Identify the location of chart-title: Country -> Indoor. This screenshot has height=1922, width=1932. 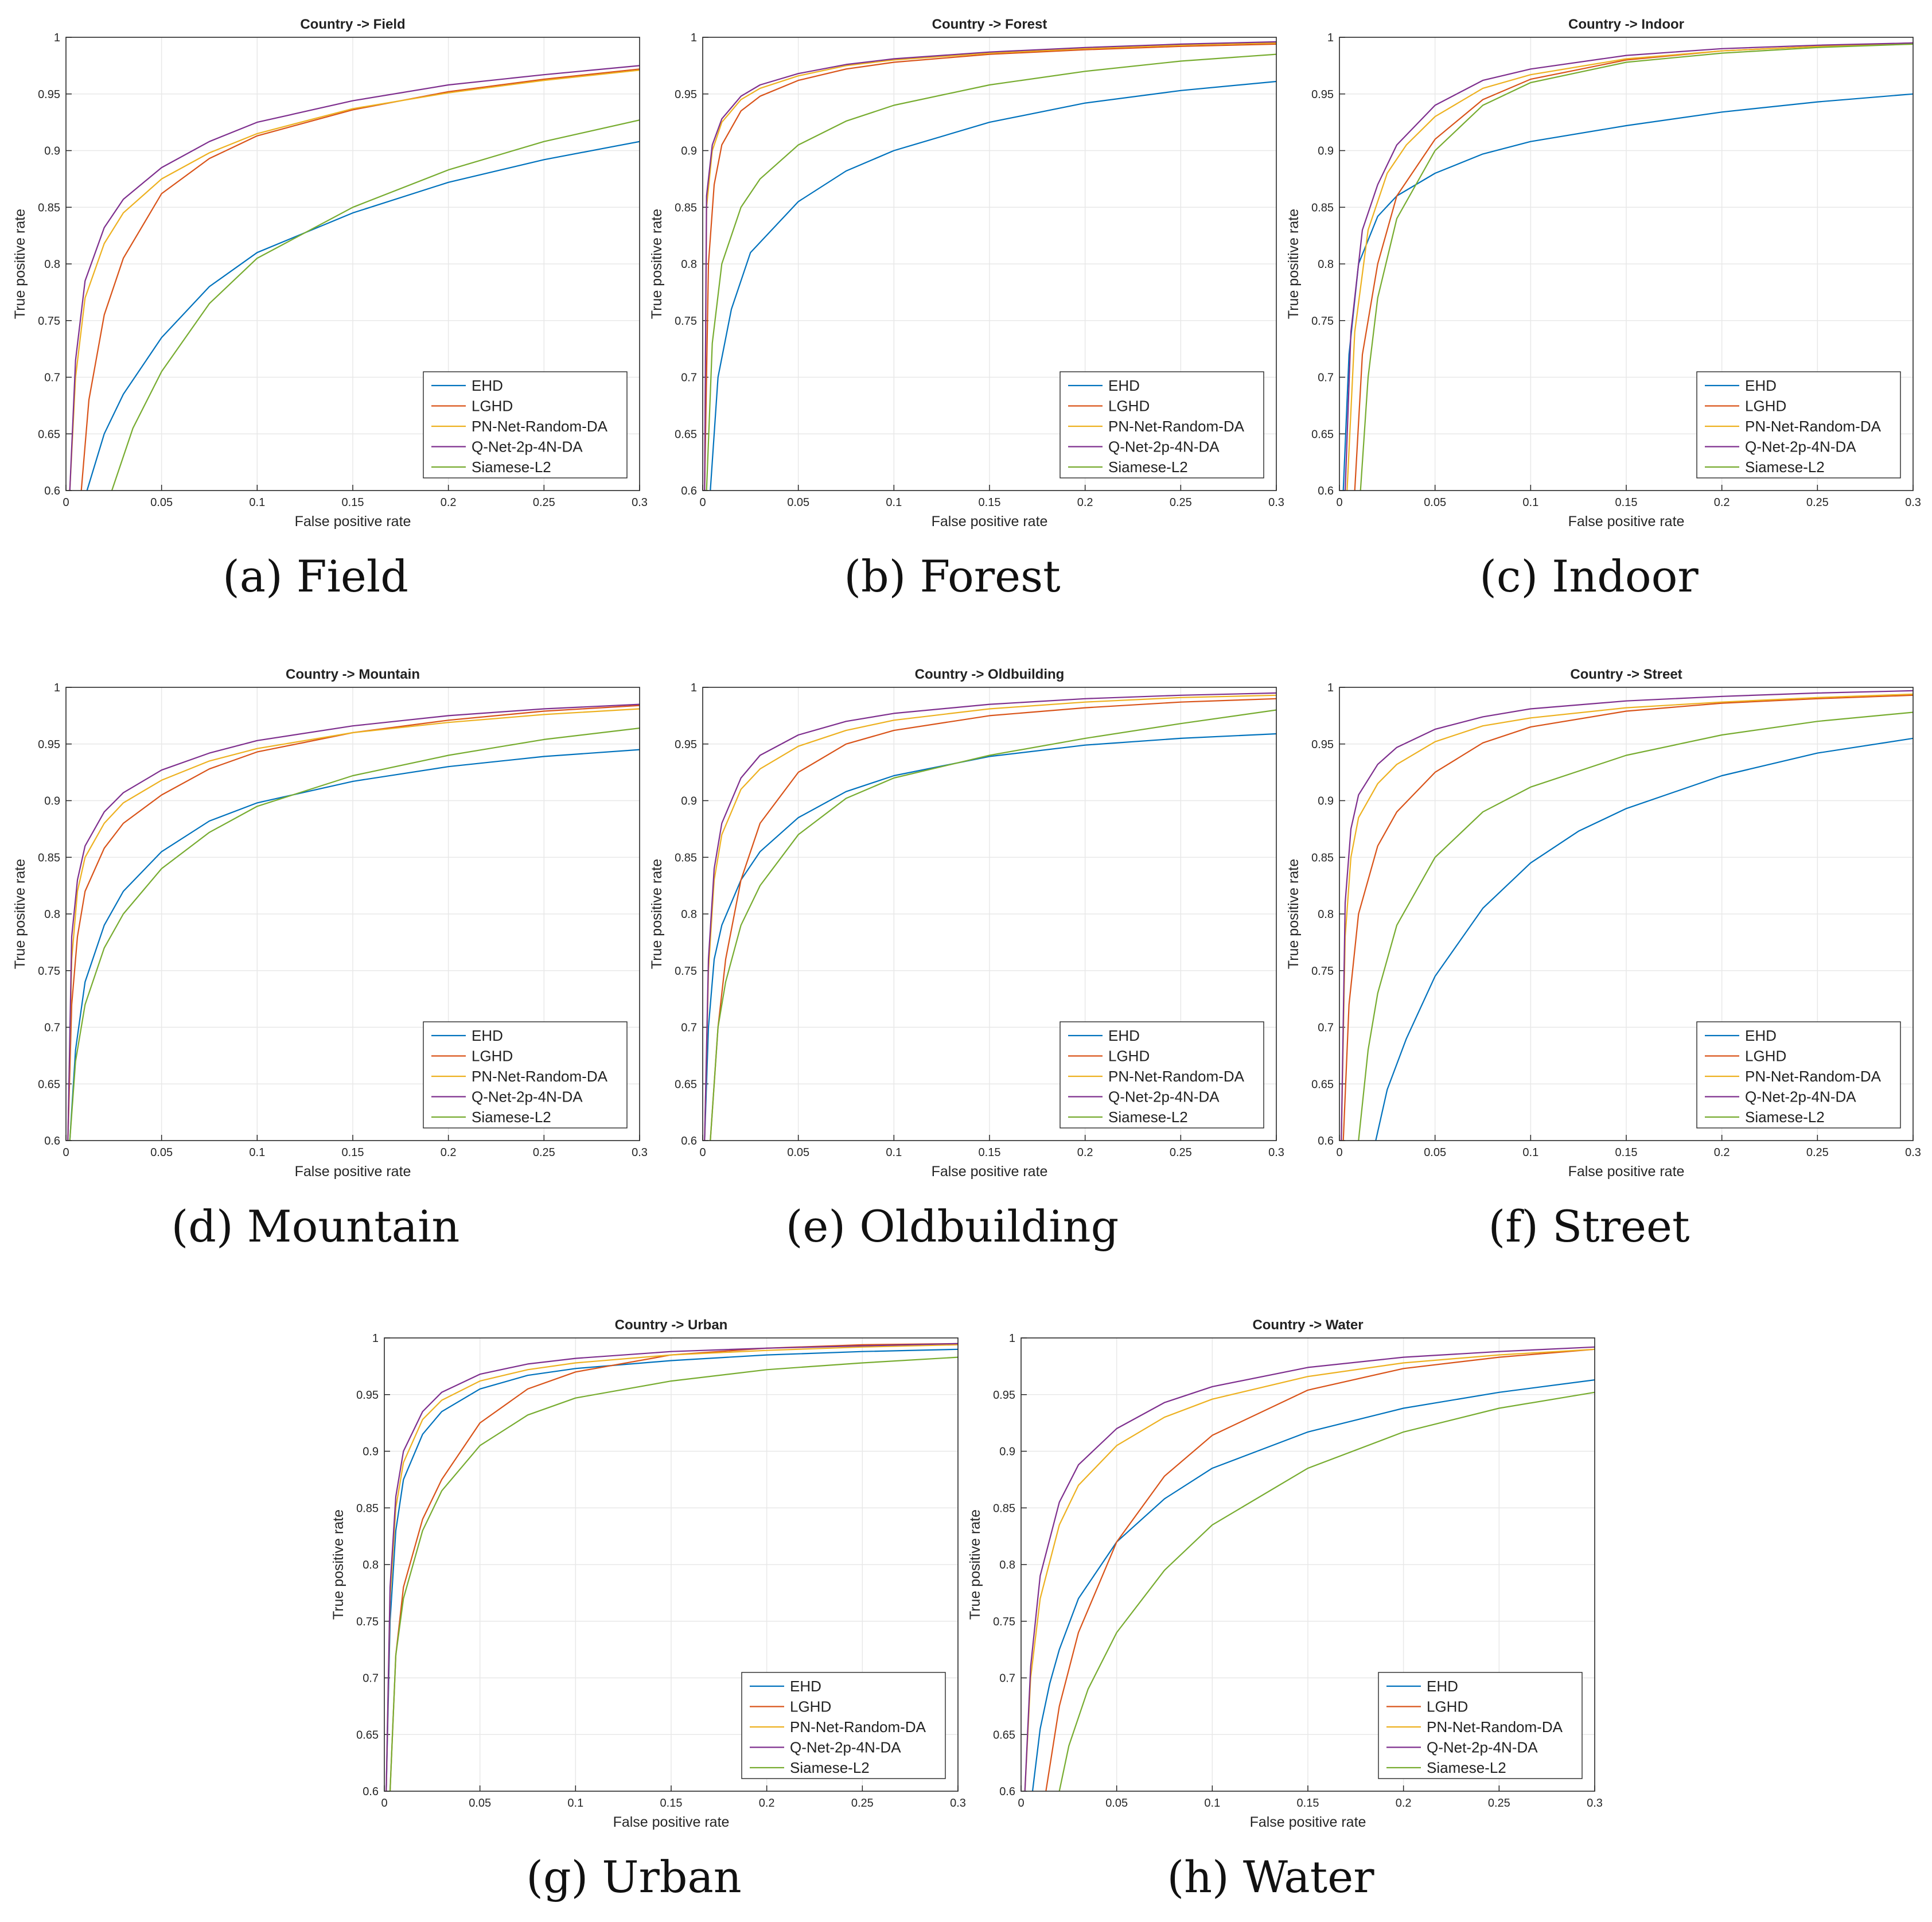
(1626, 24).